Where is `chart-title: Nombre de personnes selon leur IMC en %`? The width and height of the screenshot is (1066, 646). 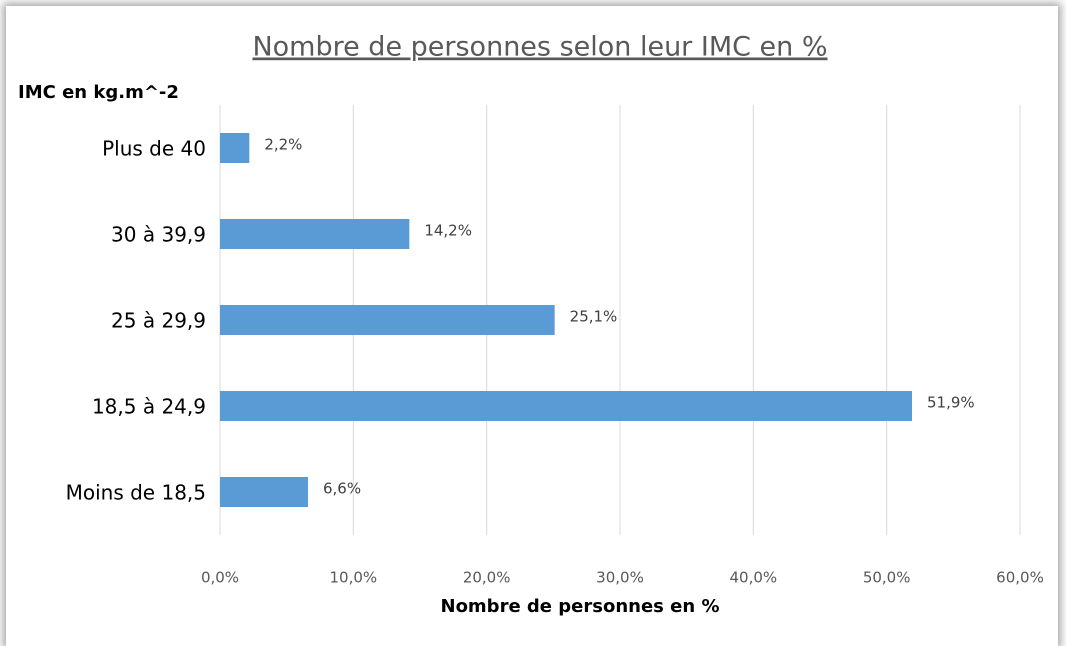 chart-title: Nombre de personnes selon leur IMC en % is located at coordinates (539, 47).